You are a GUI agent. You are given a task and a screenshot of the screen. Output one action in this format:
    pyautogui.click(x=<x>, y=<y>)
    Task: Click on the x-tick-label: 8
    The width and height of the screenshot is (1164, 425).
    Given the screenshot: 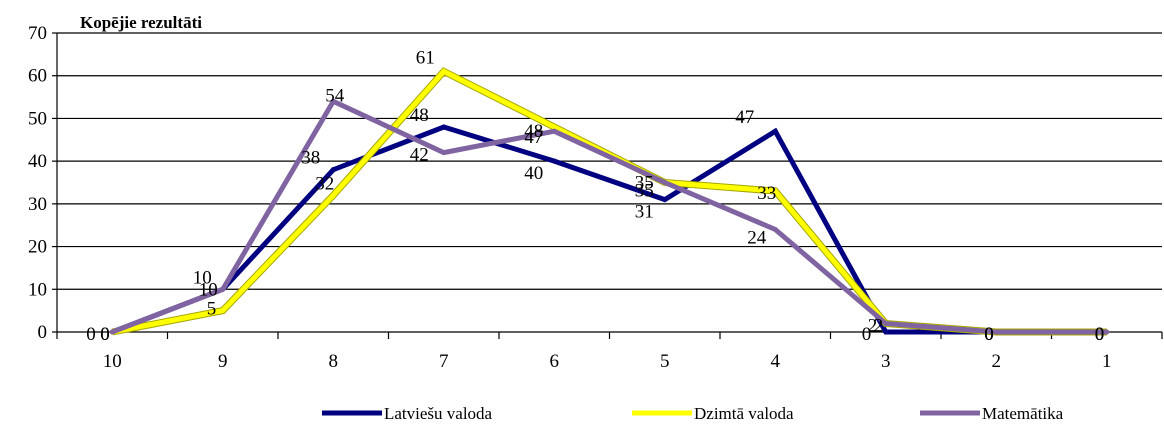 What is the action you would take?
    pyautogui.click(x=334, y=361)
    